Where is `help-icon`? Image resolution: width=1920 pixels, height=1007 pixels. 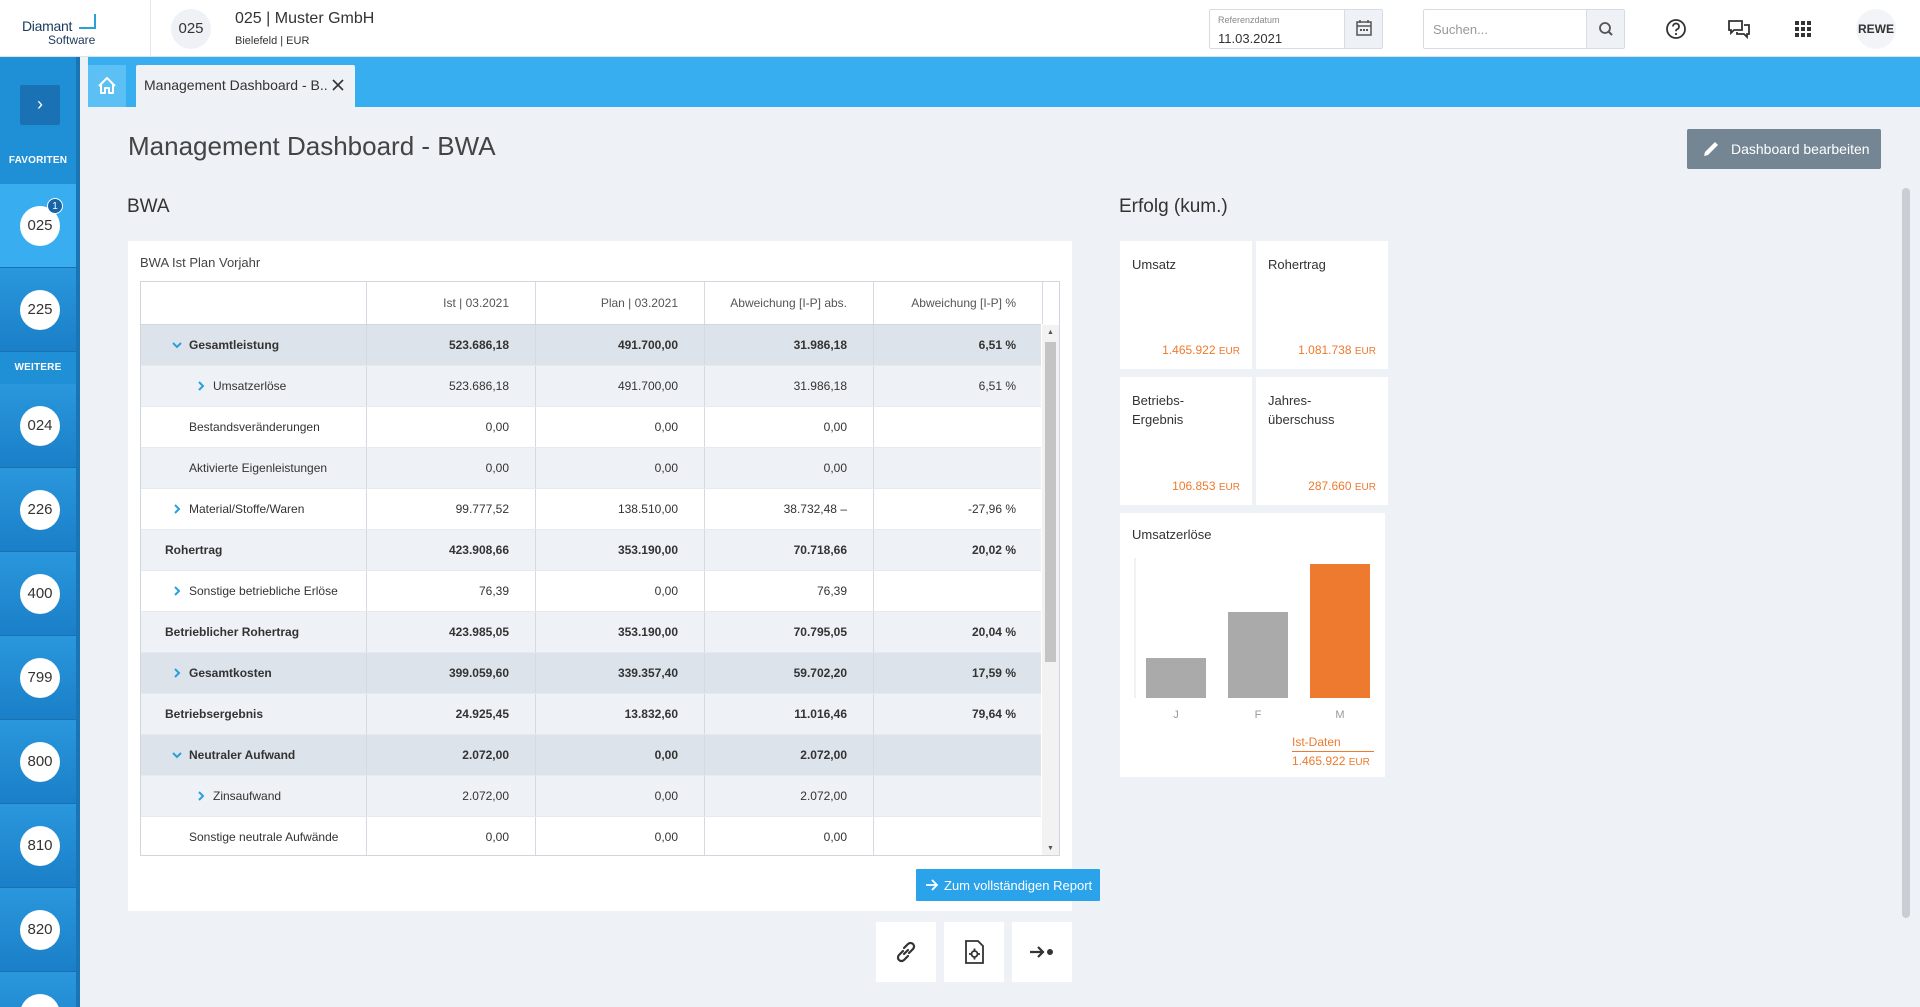
help-icon is located at coordinates (1676, 29).